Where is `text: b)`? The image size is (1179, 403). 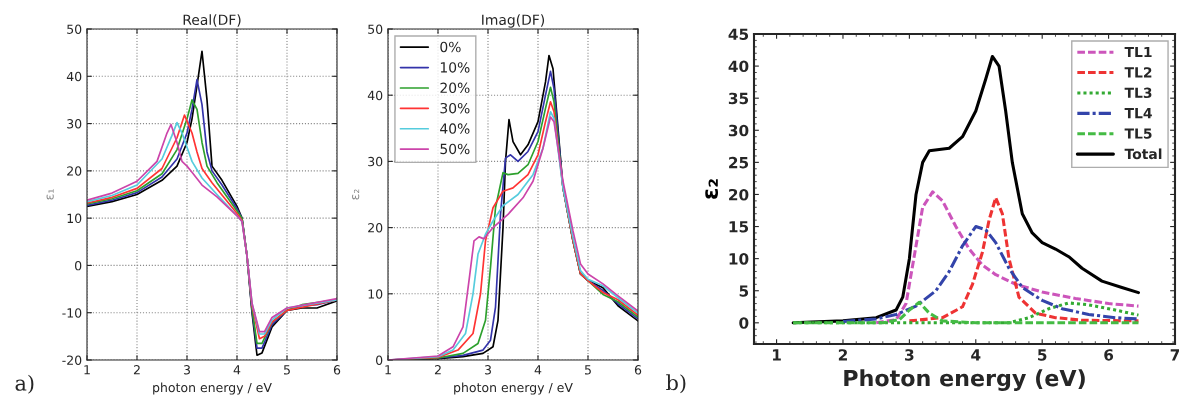
text: b) is located at coordinates (676, 384).